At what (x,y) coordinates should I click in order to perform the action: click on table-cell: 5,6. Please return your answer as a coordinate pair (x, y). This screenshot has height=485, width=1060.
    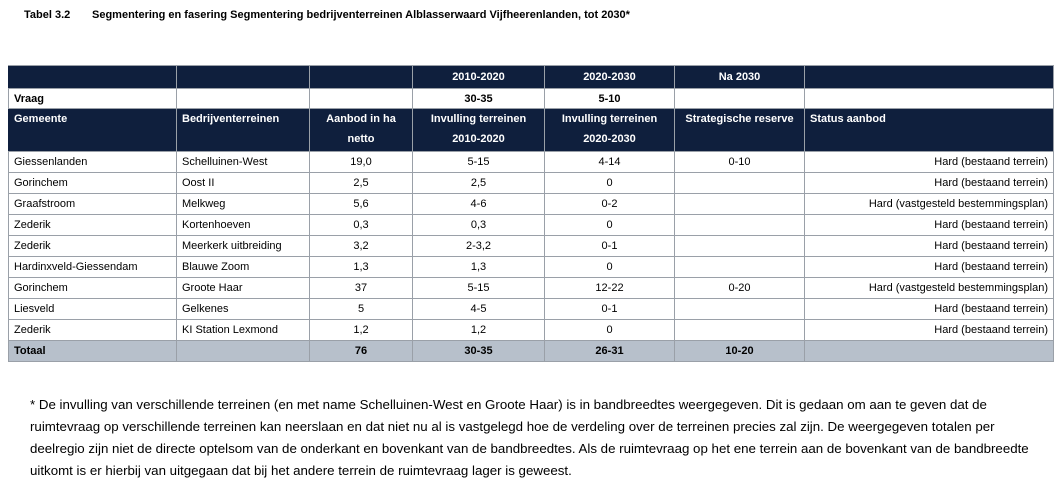
    Looking at the image, I should click on (361, 204).